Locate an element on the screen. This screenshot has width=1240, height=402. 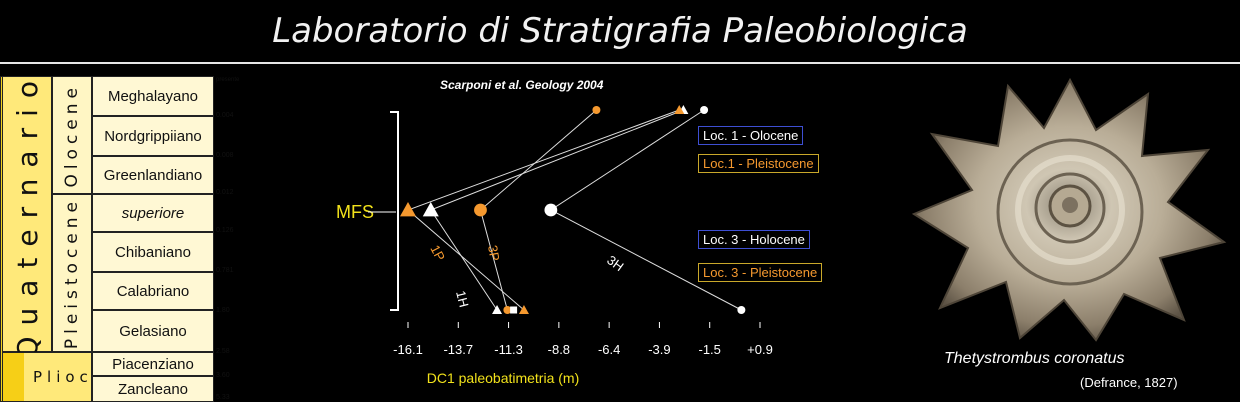
line-label-3P: 3P is located at coordinates (494, 253).